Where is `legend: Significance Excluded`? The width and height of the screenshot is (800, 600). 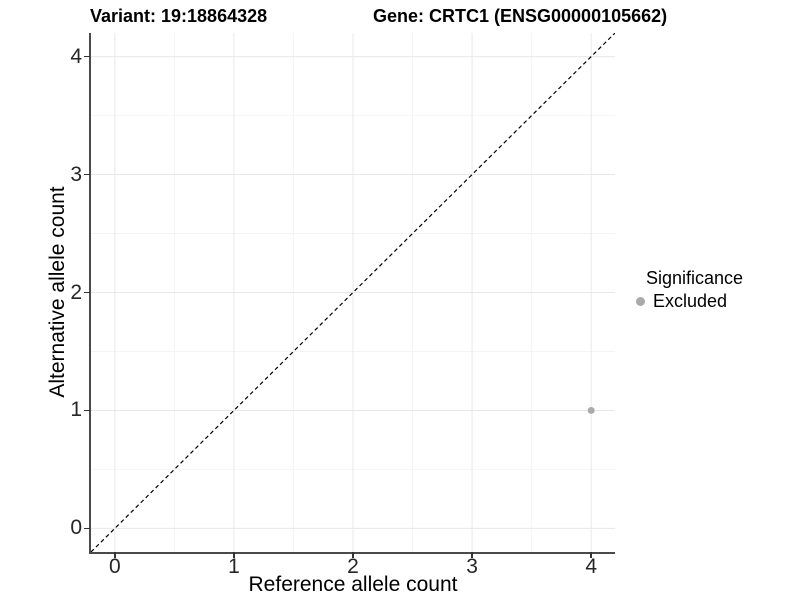 legend: Significance Excluded is located at coordinates (687, 289).